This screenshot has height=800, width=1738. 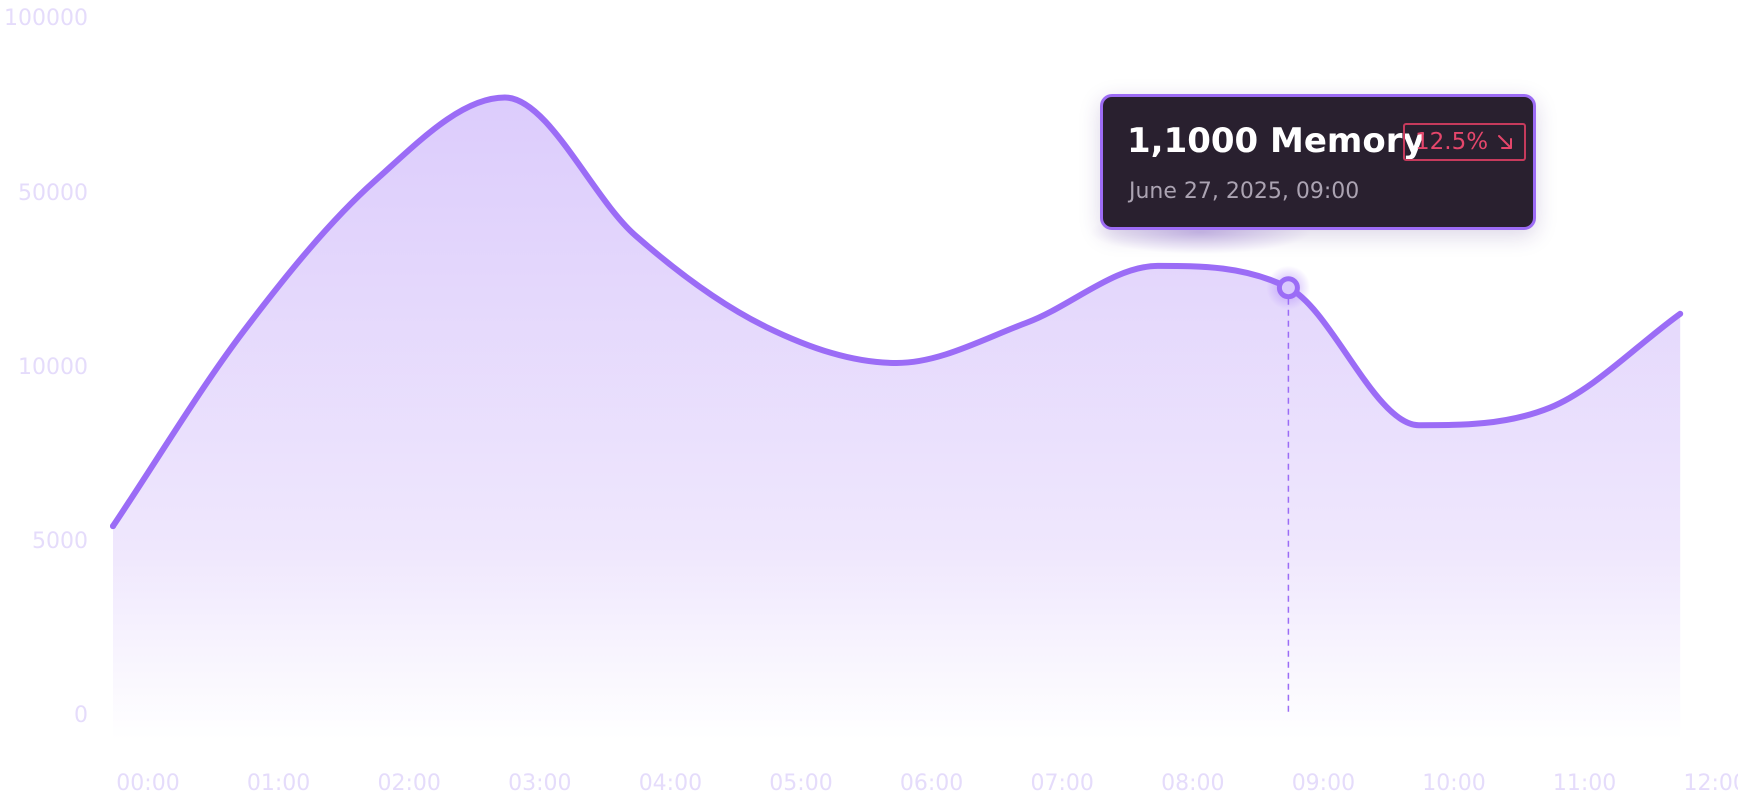 I want to click on y-tick-label: 0, so click(x=81, y=715).